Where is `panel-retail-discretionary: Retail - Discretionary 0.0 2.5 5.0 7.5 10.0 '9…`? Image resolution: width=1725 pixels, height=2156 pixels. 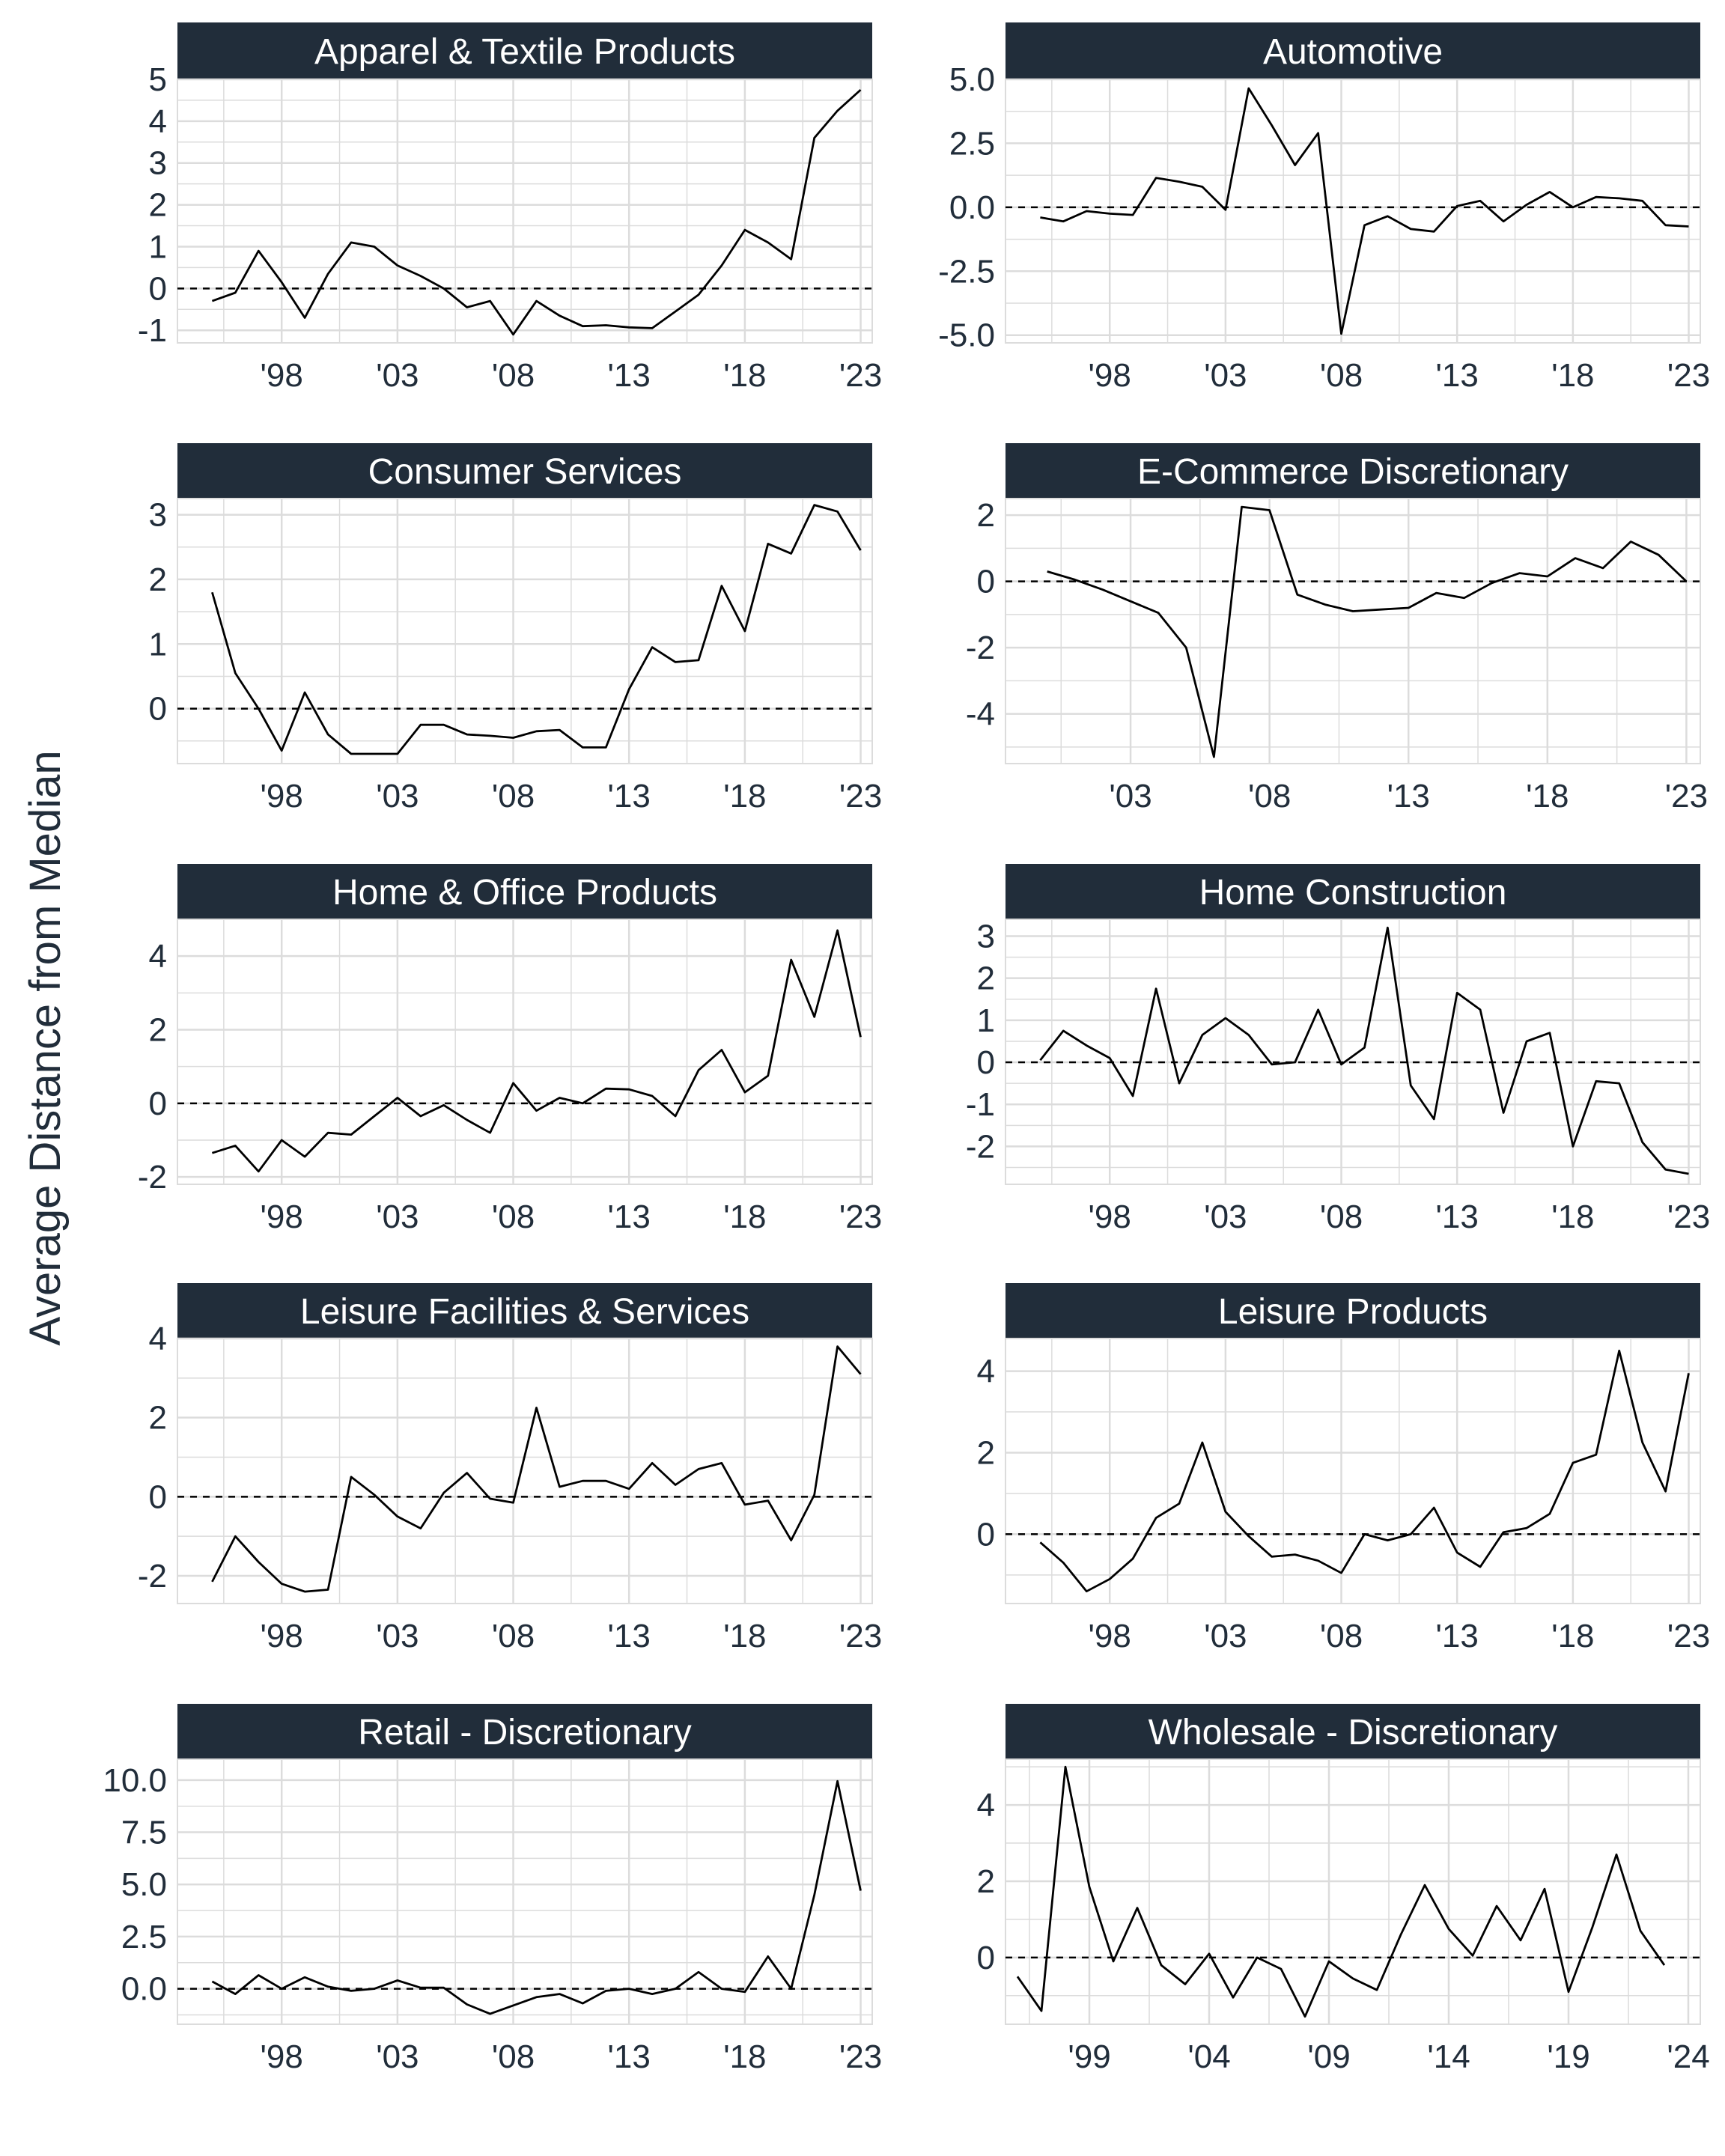 panel-retail-discretionary: Retail - Discretionary 0.0 2.5 5.0 7.5 10.0 '9… is located at coordinates (492, 1889).